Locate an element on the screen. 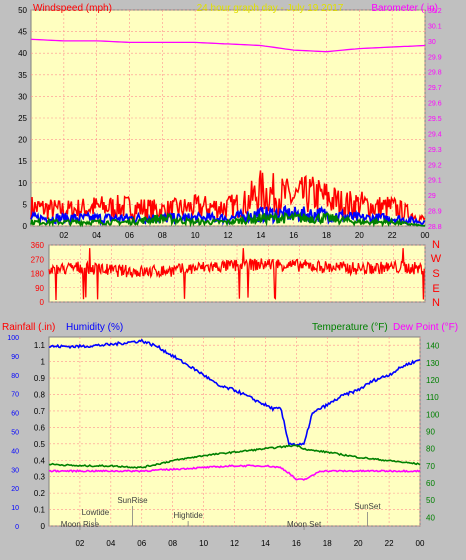  temp-x-tick-label: 04 is located at coordinates (110, 543).